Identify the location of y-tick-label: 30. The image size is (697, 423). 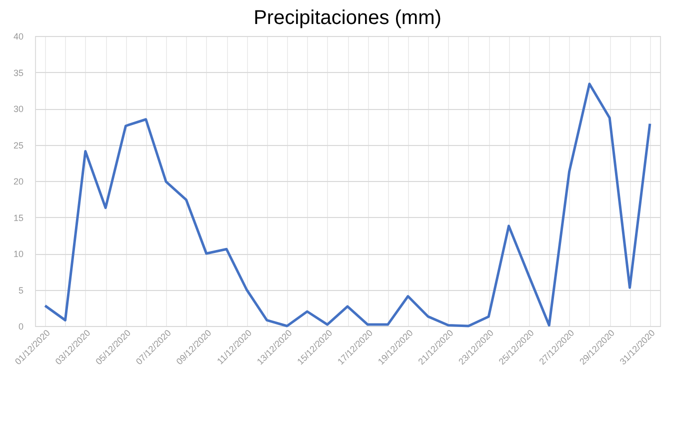
(18, 109).